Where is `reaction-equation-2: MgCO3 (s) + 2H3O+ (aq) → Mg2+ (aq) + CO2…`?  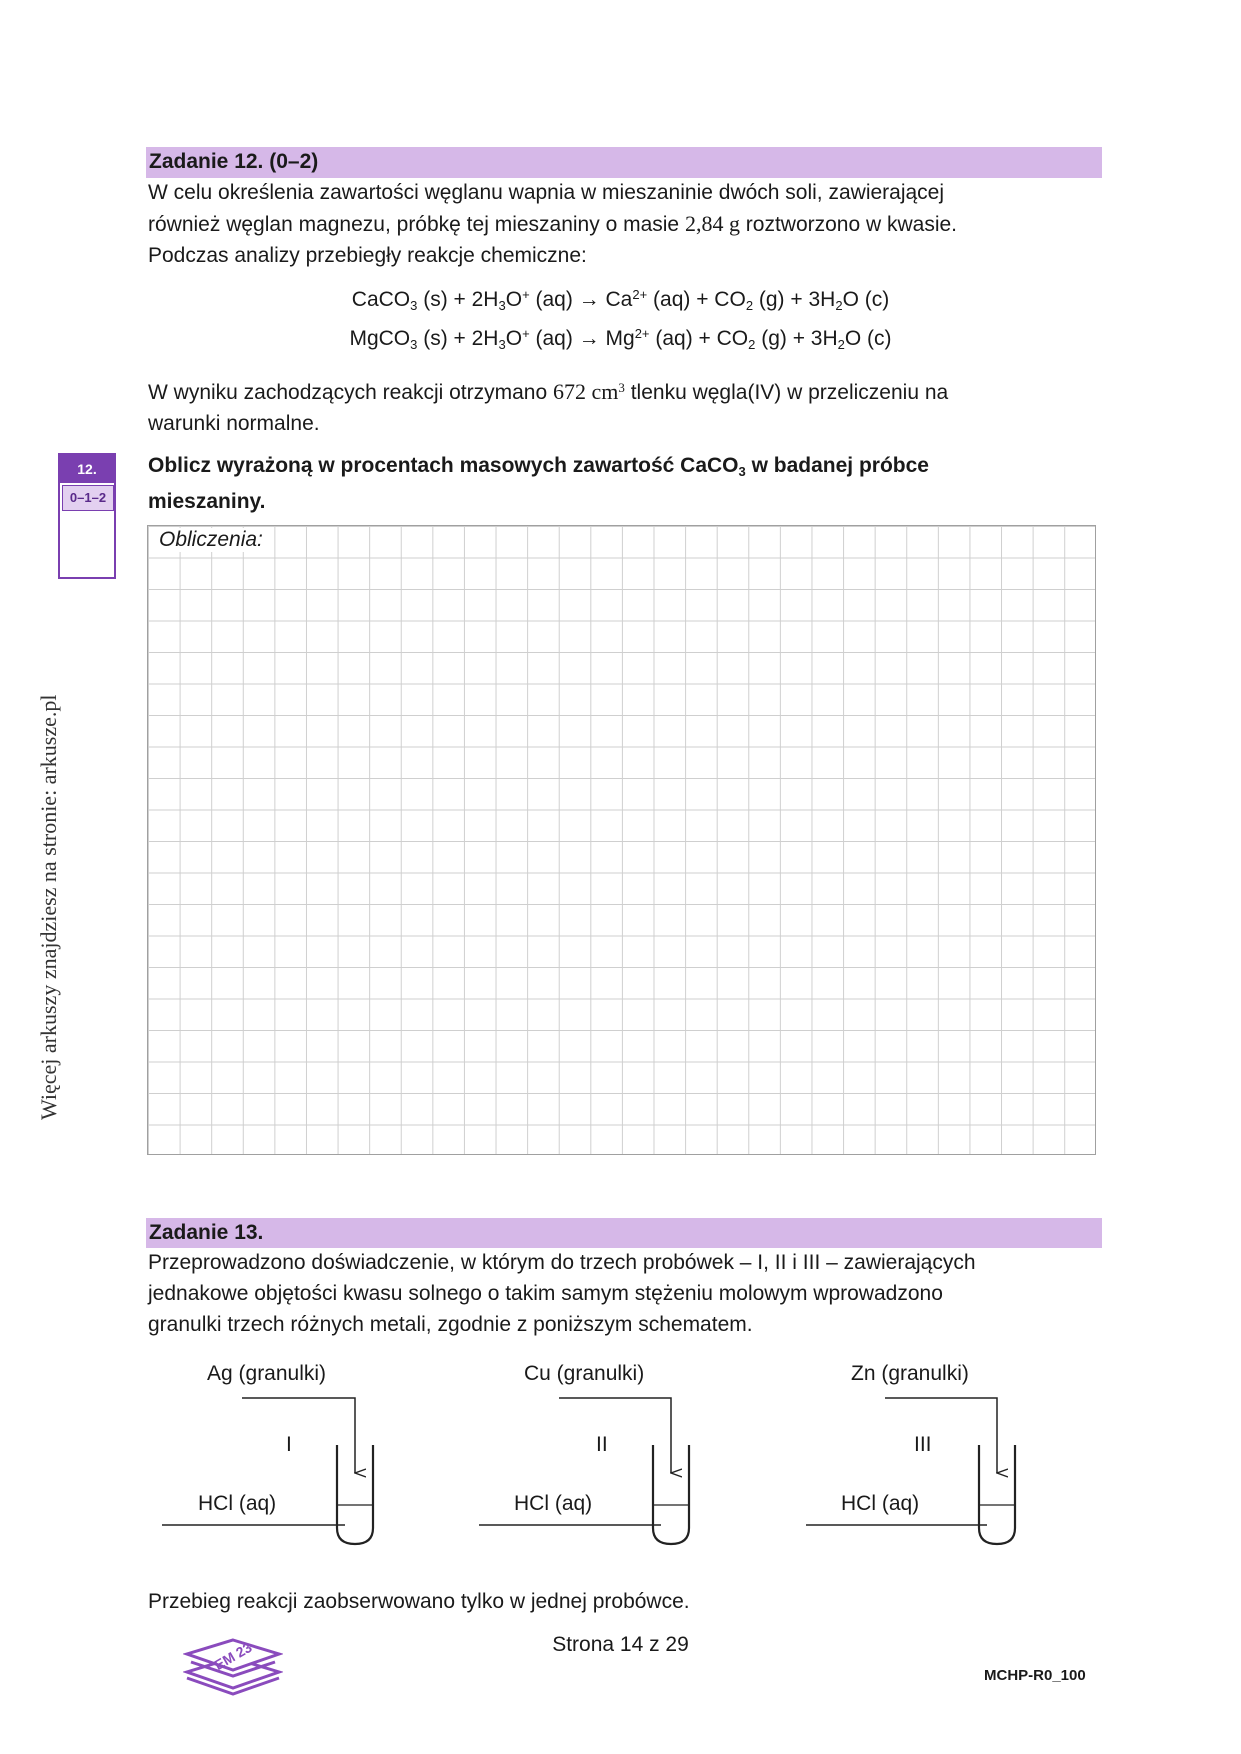 reaction-equation-2: MgCO3 (s) + 2H3O+ (aq) → Mg2+ (aq) + CO2… is located at coordinates (620, 339).